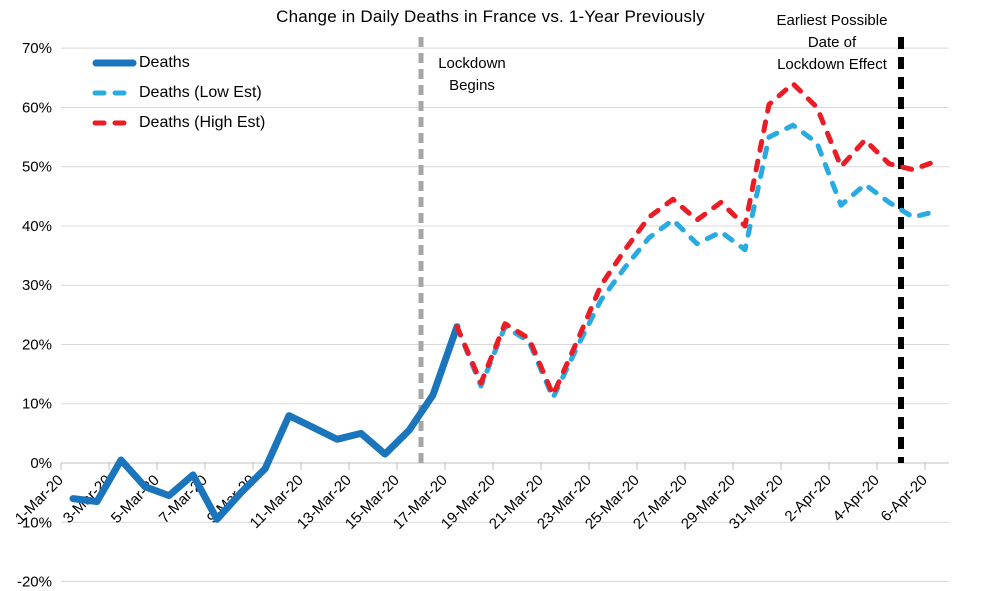 This screenshot has height=591, width=981. I want to click on y-axis-tick-label: 30%, so click(37, 285).